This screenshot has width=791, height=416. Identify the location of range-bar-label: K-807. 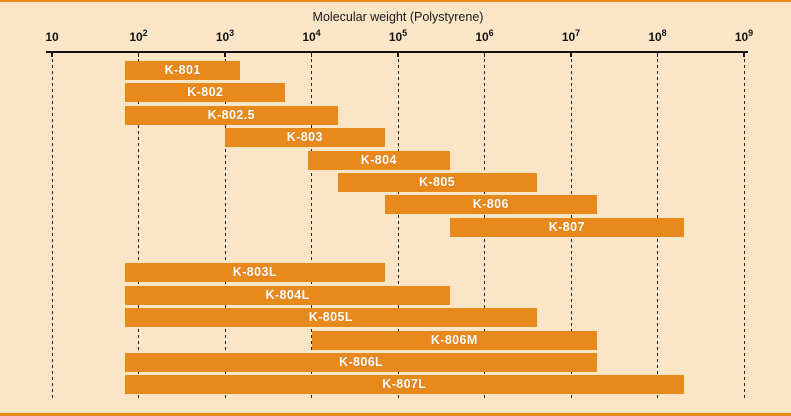
(566, 226).